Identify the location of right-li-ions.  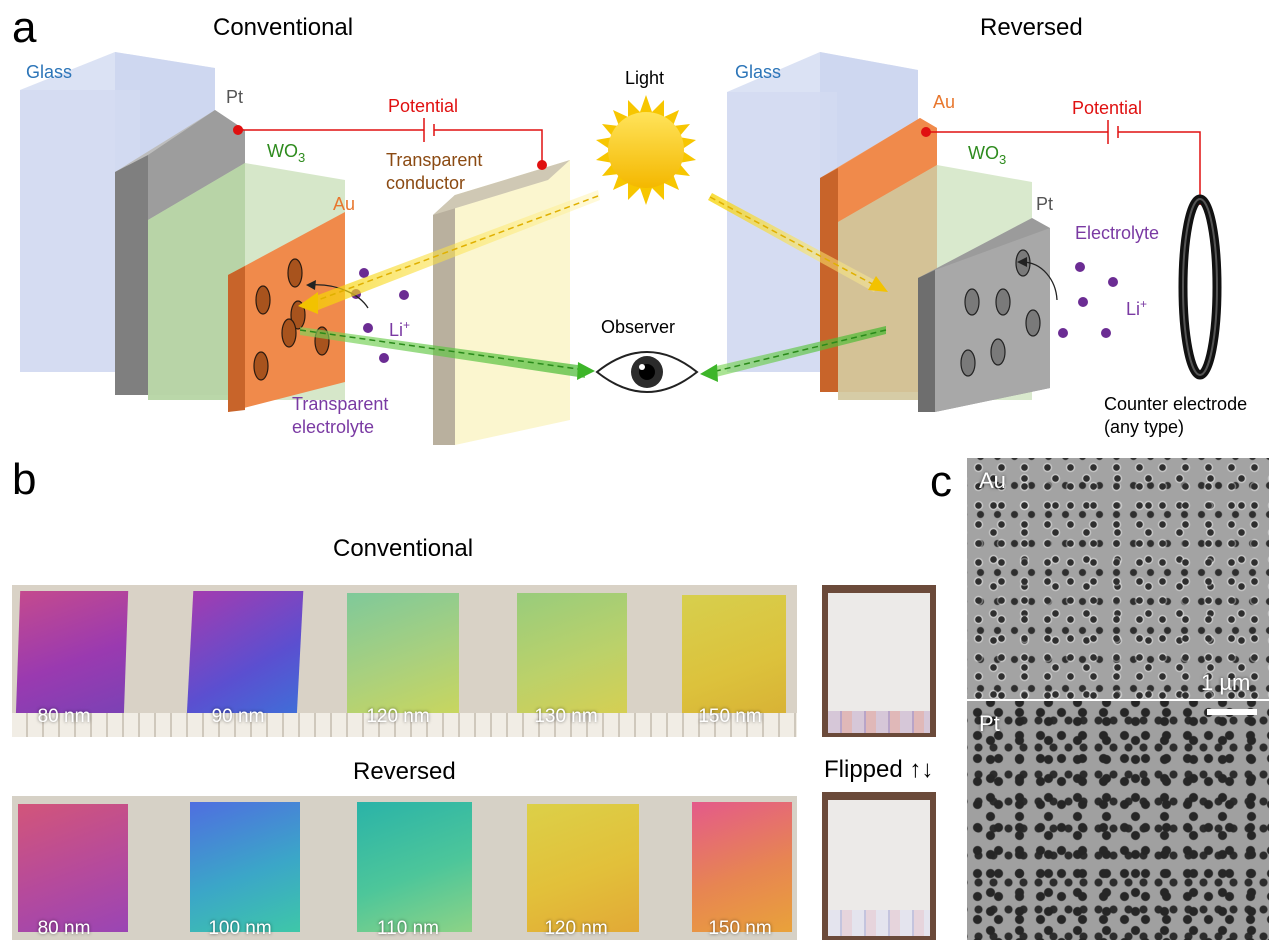
(1088, 300).